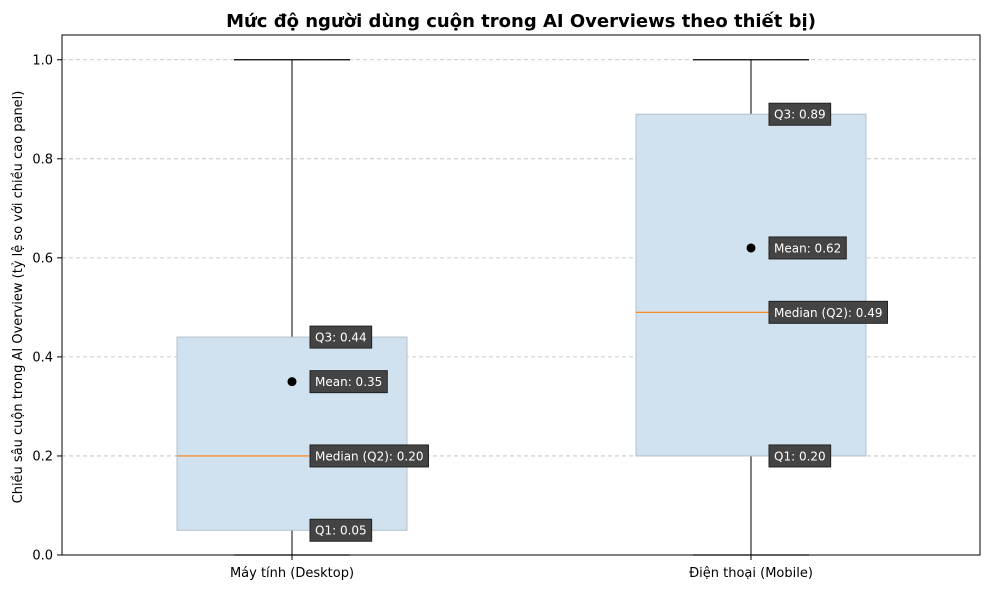 This screenshot has height=589, width=990. I want to click on x-tick-label: Điện thoại (Mobile), so click(751, 573).